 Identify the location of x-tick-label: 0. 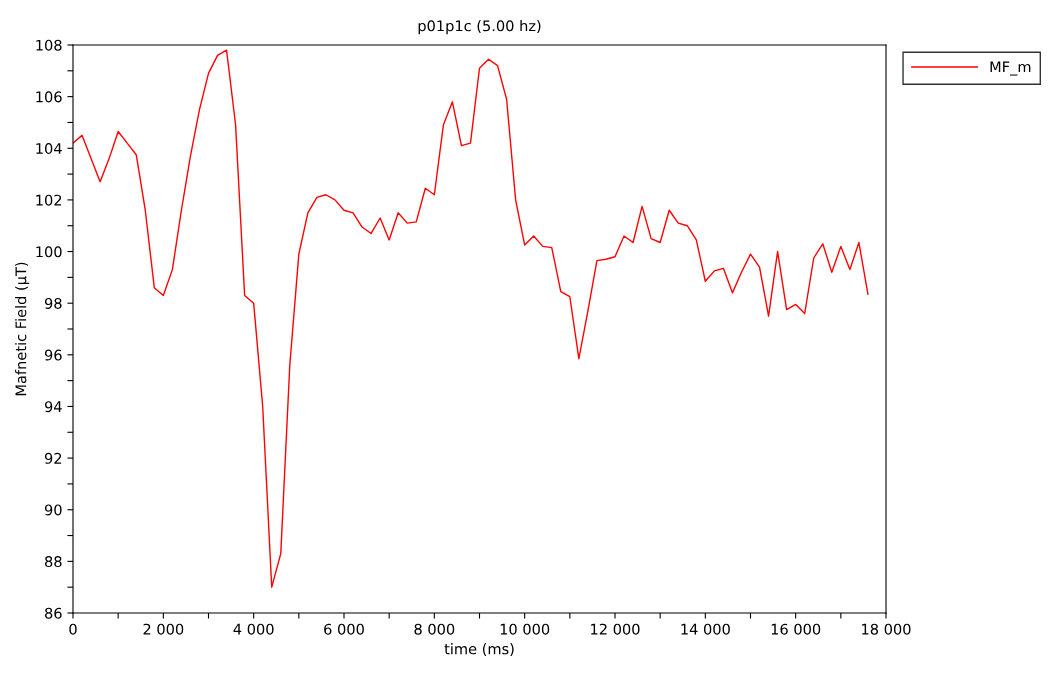
(73, 629).